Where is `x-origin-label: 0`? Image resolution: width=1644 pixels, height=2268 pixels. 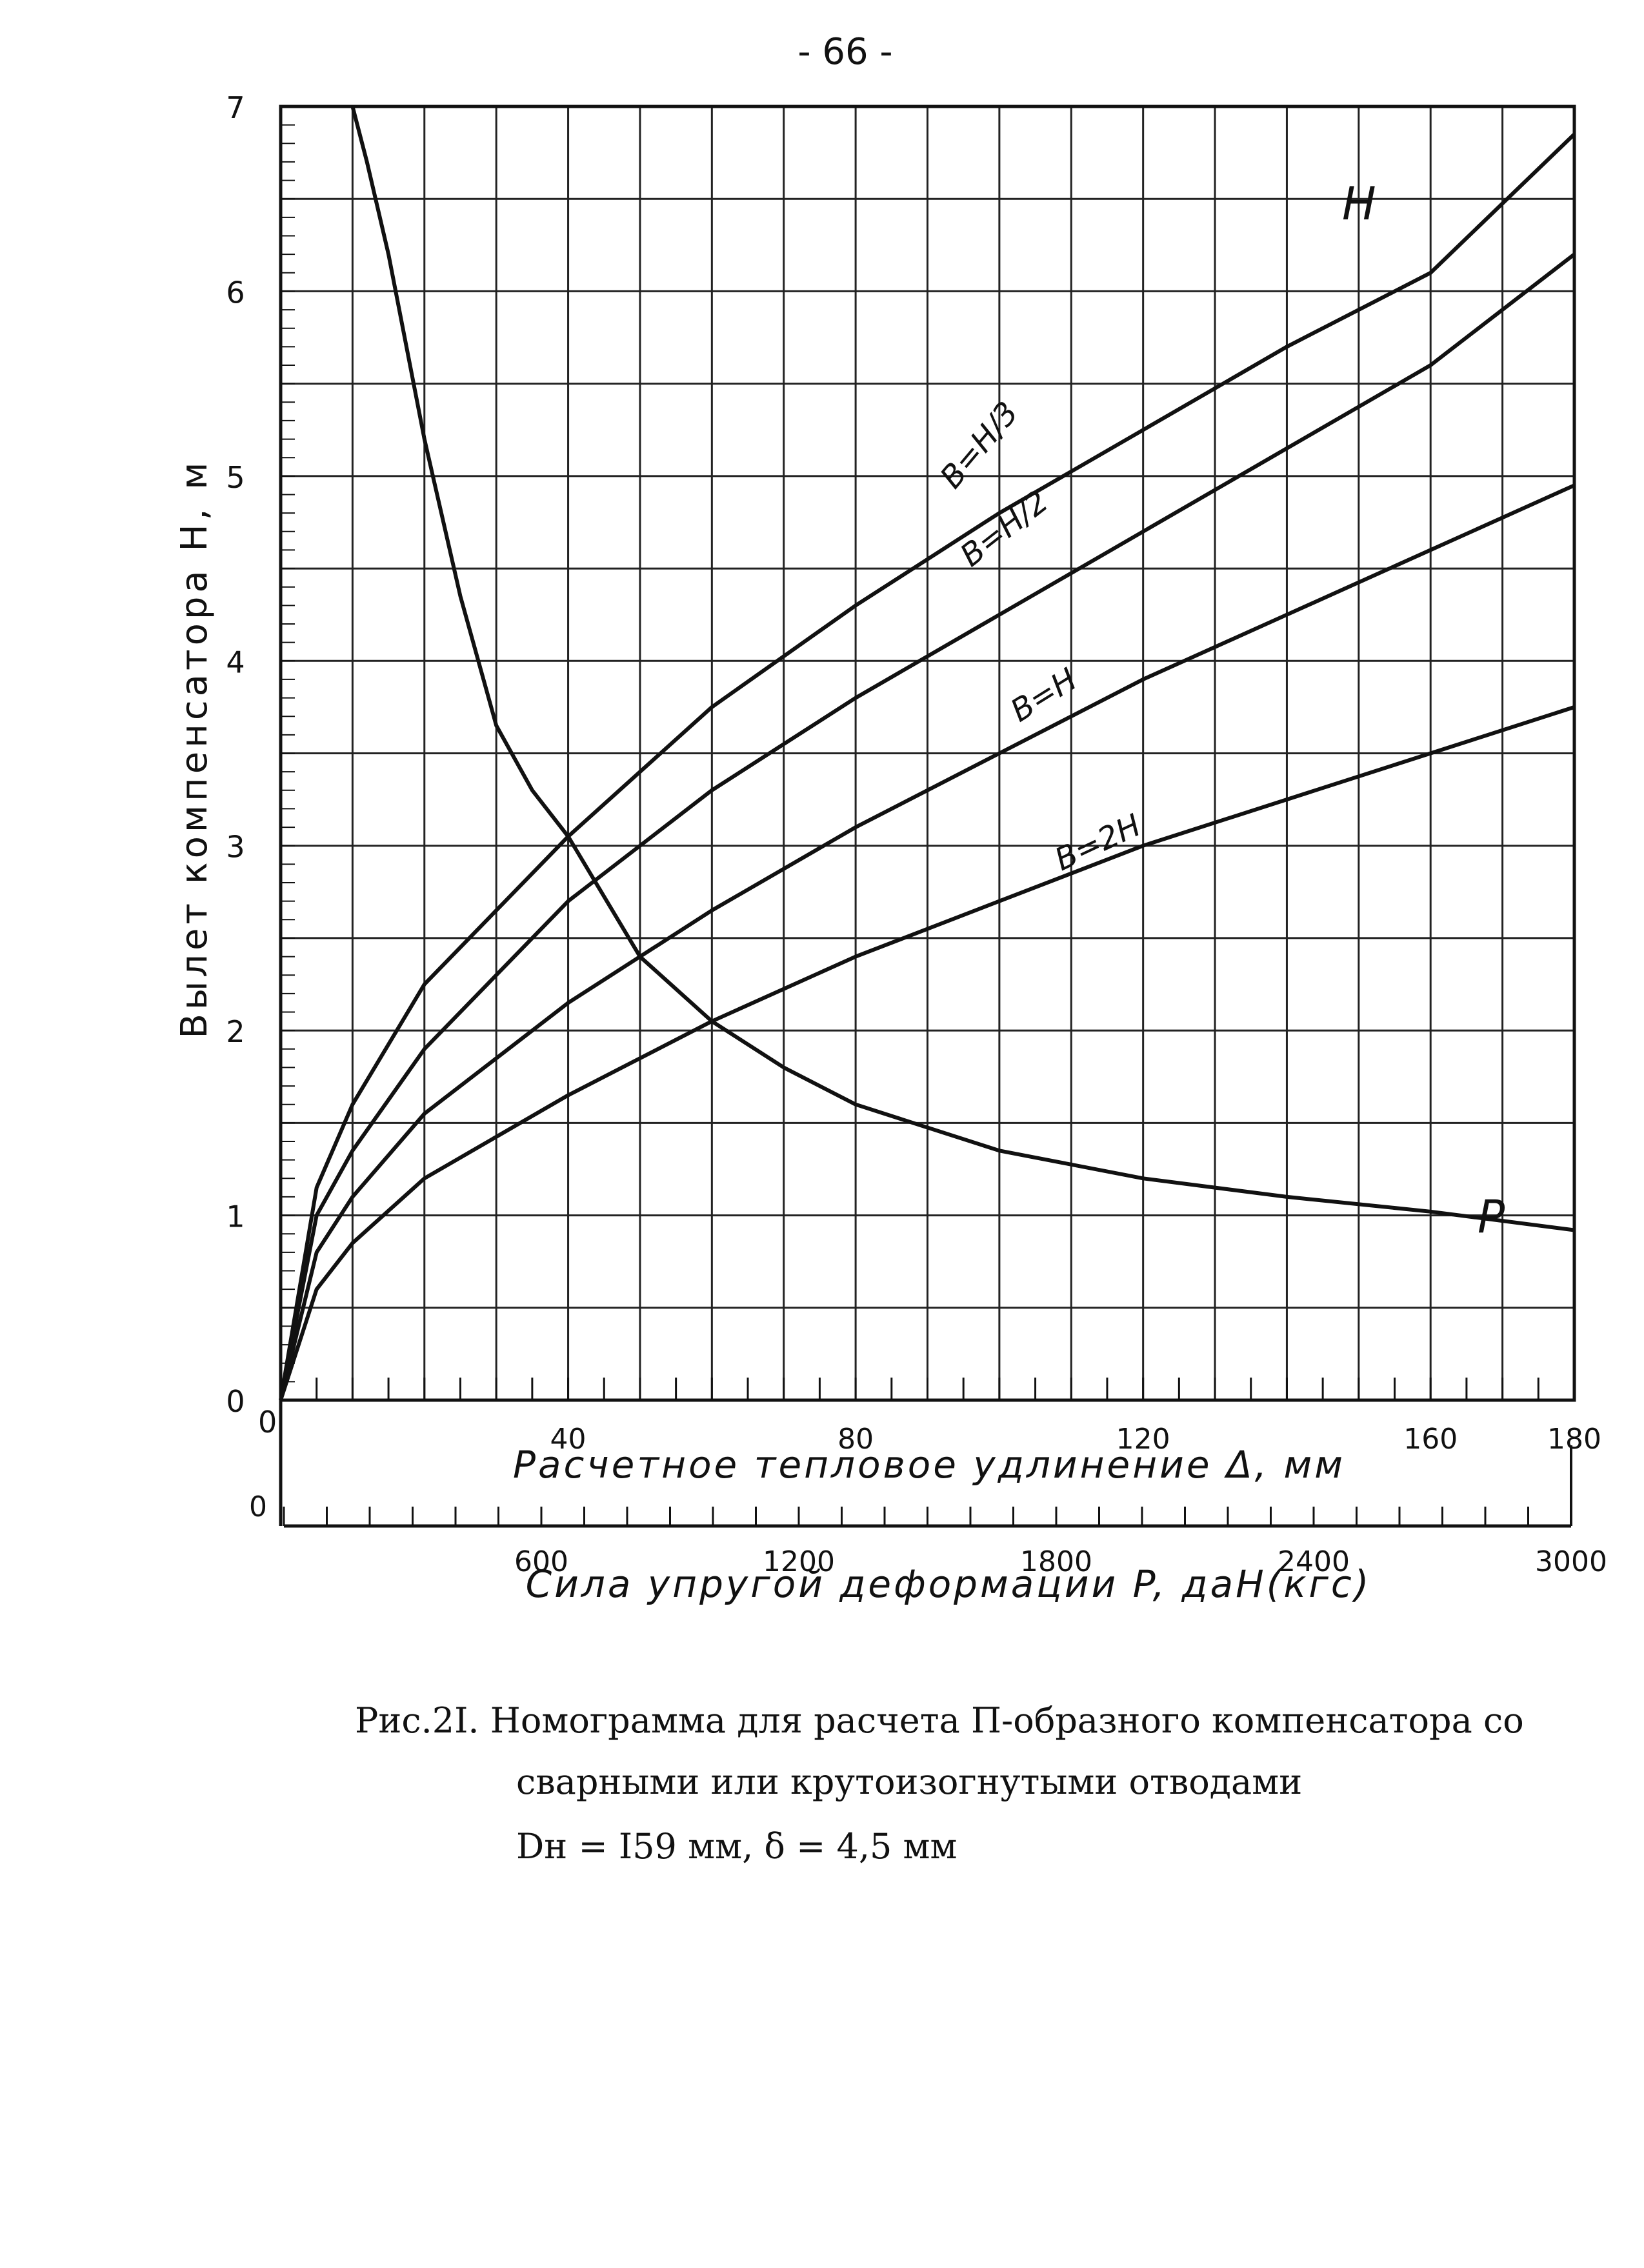
x-origin-label: 0 is located at coordinates (267, 1423).